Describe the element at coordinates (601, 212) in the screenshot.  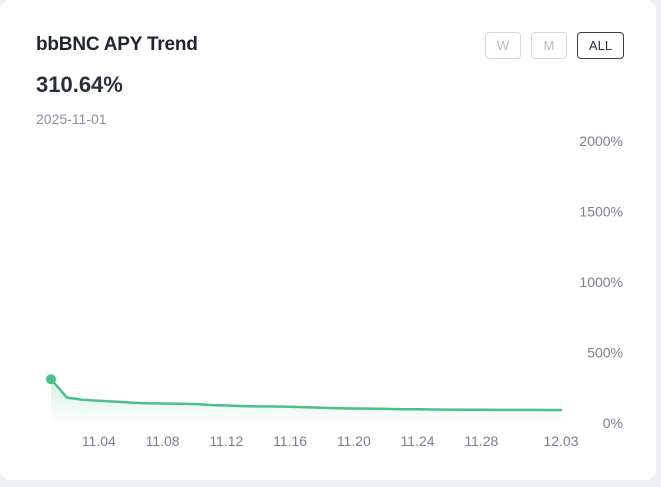
I see `y-tick-label: 1500%` at that location.